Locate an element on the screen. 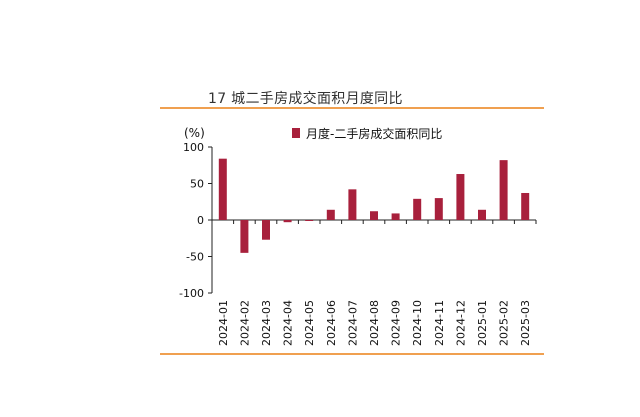 This screenshot has height=417, width=640. x-tick-label: 2024-04 is located at coordinates (288, 323).